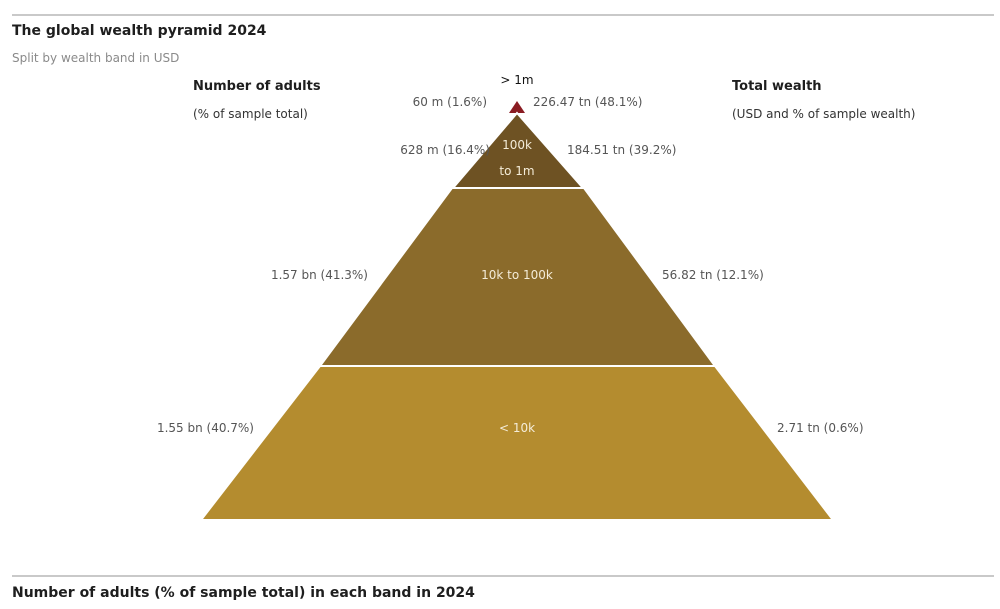 Image resolution: width=1000 pixels, height=609 pixels. What do you see at coordinates (516, 80) in the screenshot?
I see `band-over-1m-label: > 1m` at bounding box center [516, 80].